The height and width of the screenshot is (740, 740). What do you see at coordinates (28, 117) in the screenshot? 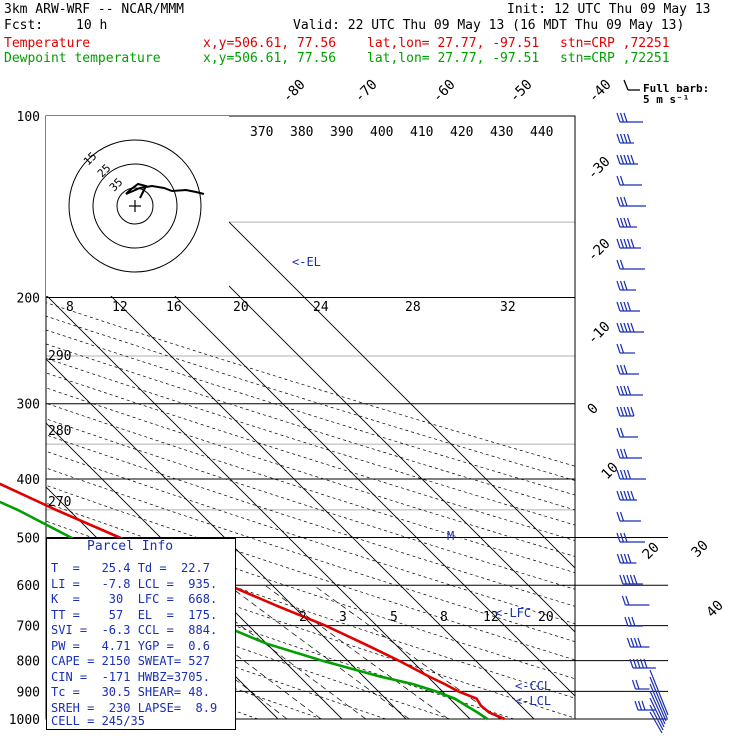
I see `pressure-tick-label: 100` at bounding box center [28, 117].